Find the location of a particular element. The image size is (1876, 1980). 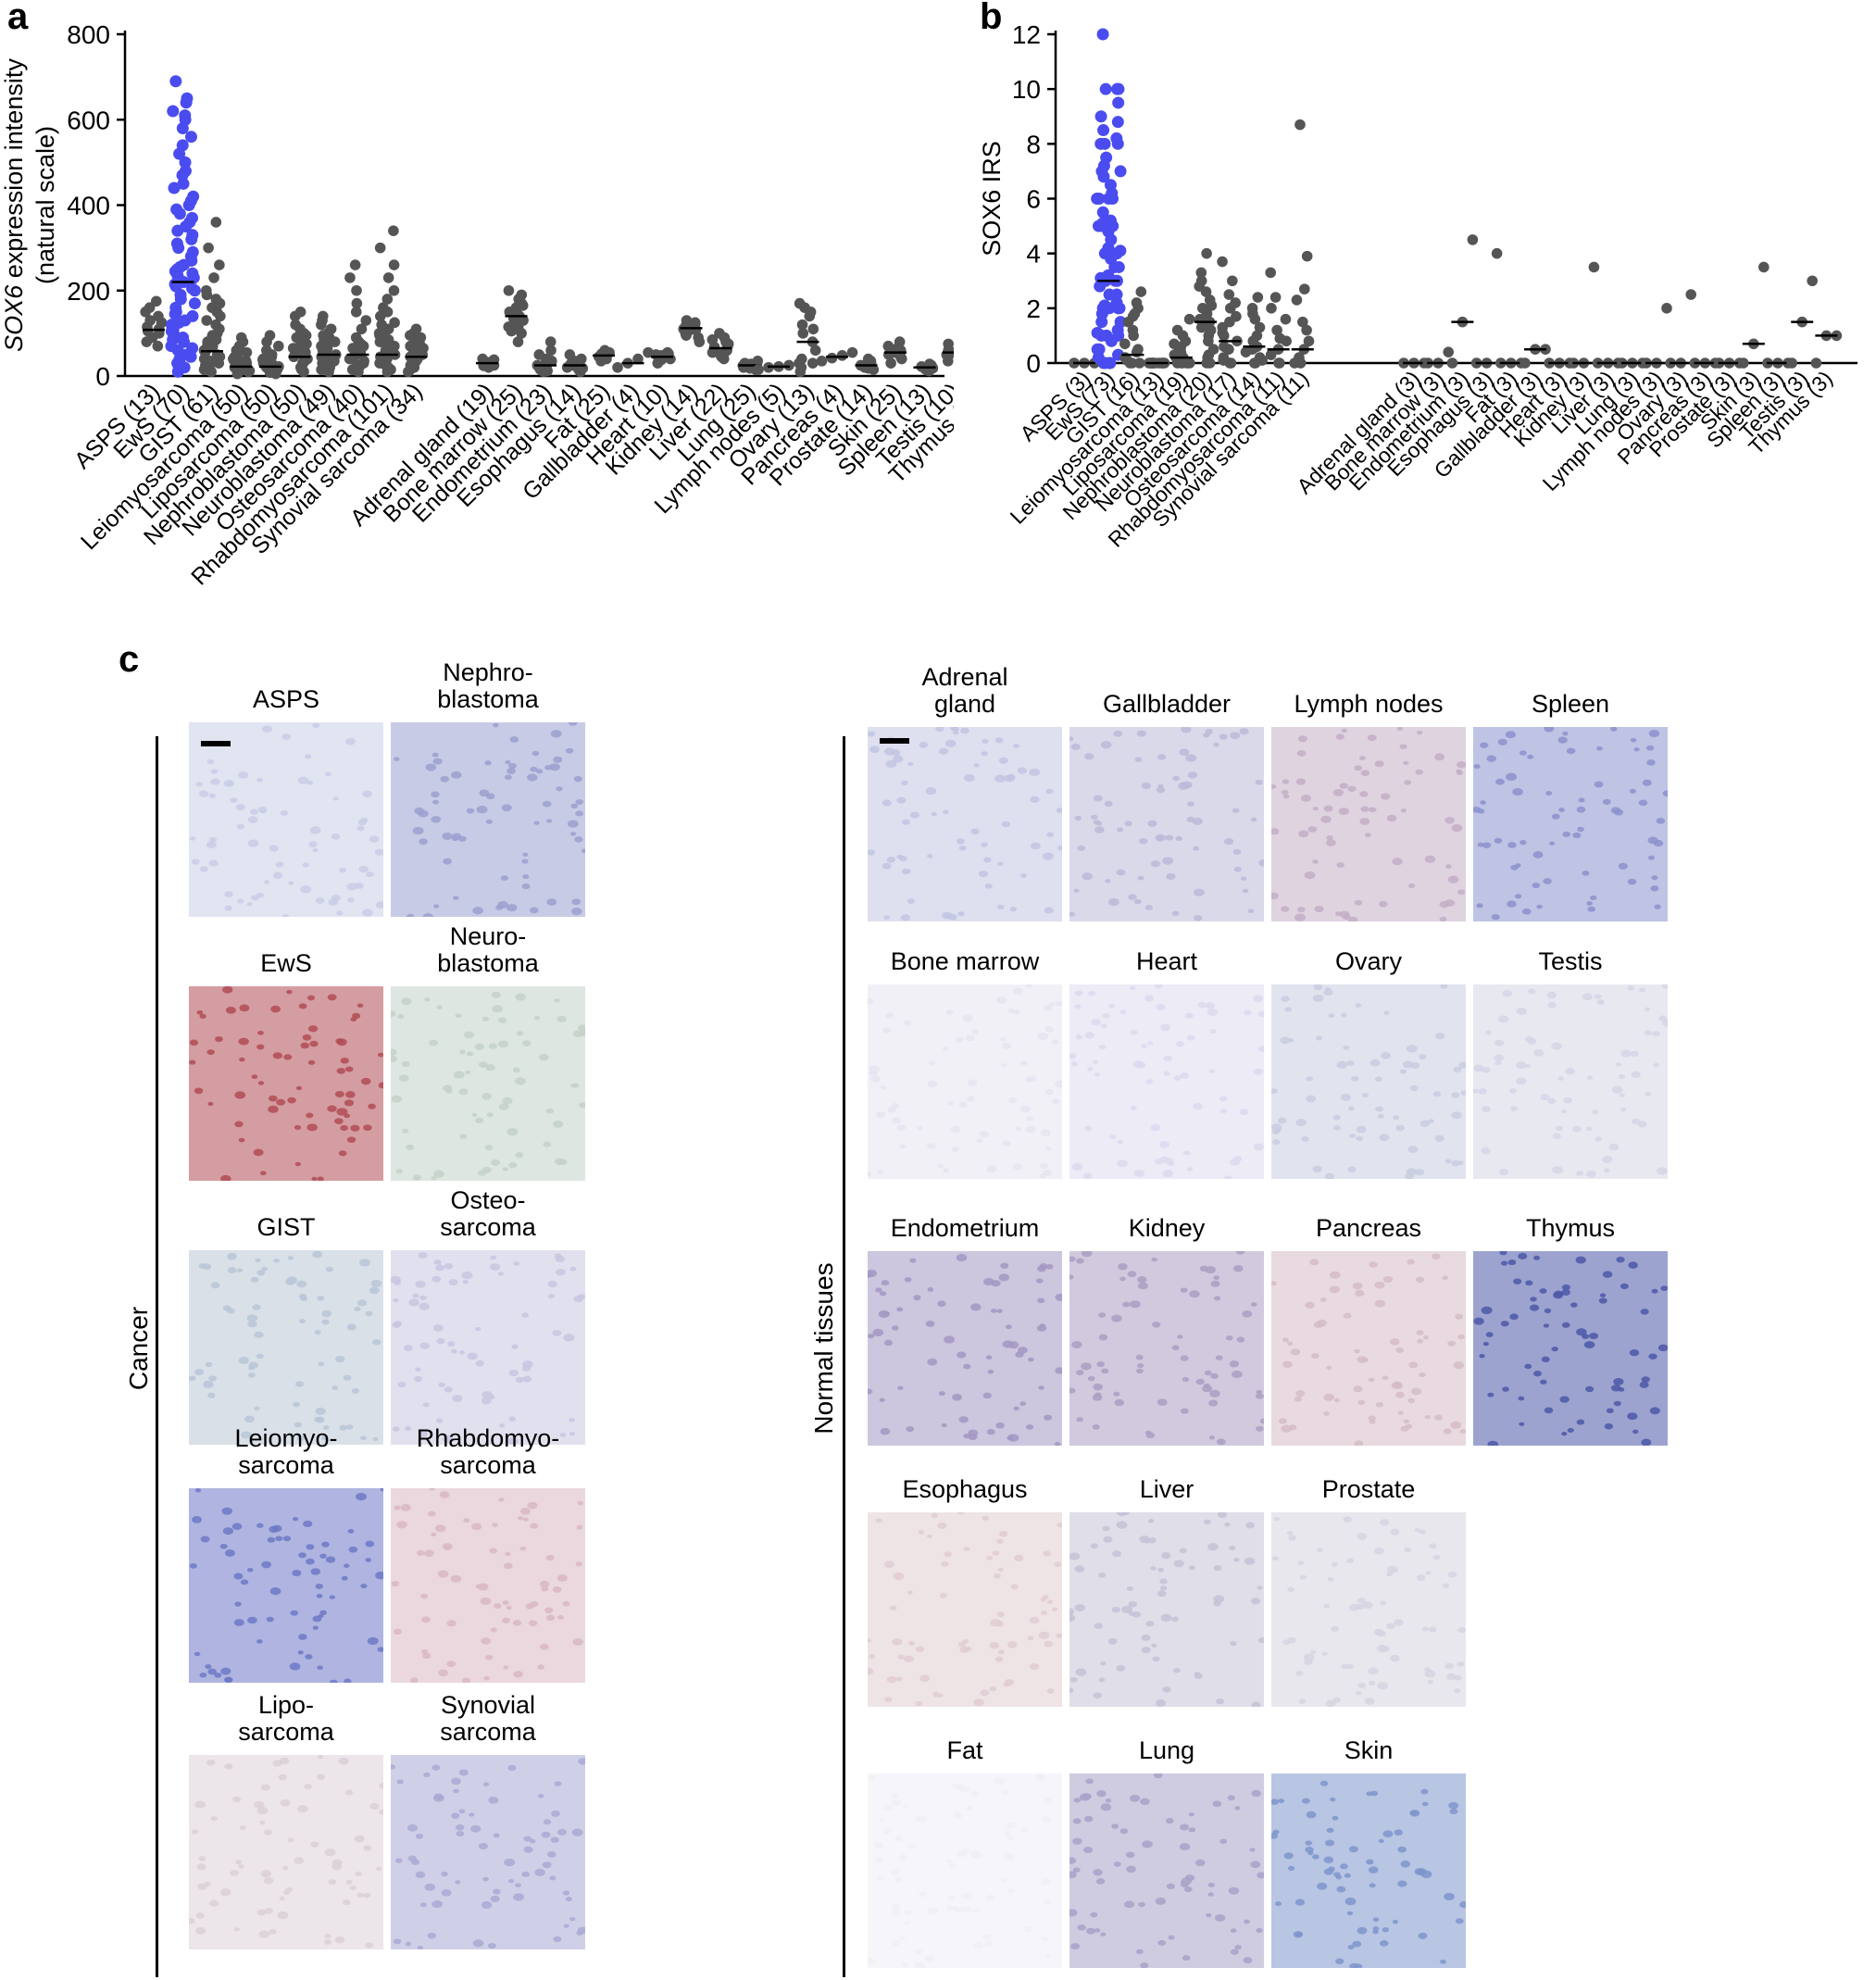

tile-caption: Lipo- sarcoma is located at coordinates (286, 1718).